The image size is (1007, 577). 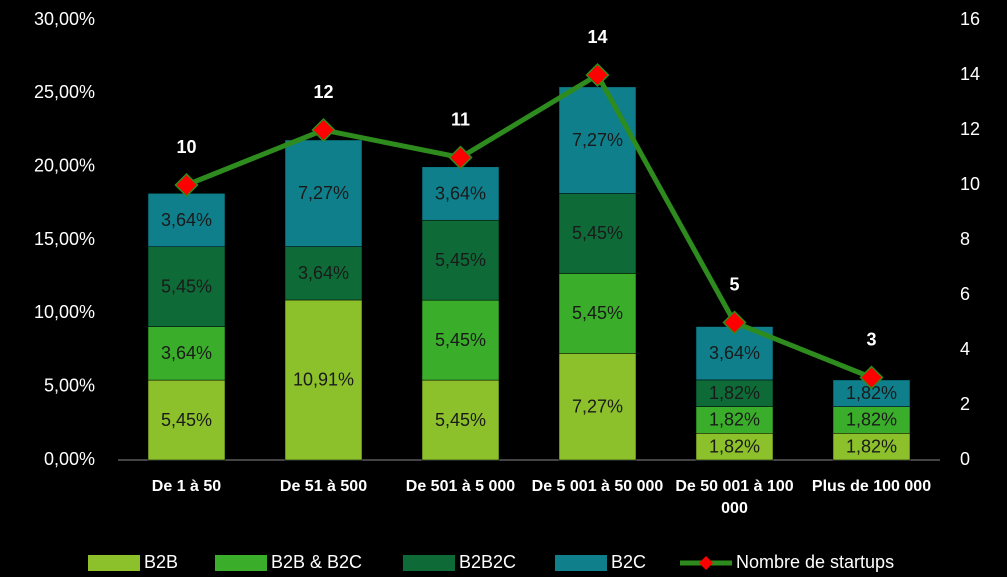 I want to click on y-tick-label: 0,00%, so click(x=69, y=459).